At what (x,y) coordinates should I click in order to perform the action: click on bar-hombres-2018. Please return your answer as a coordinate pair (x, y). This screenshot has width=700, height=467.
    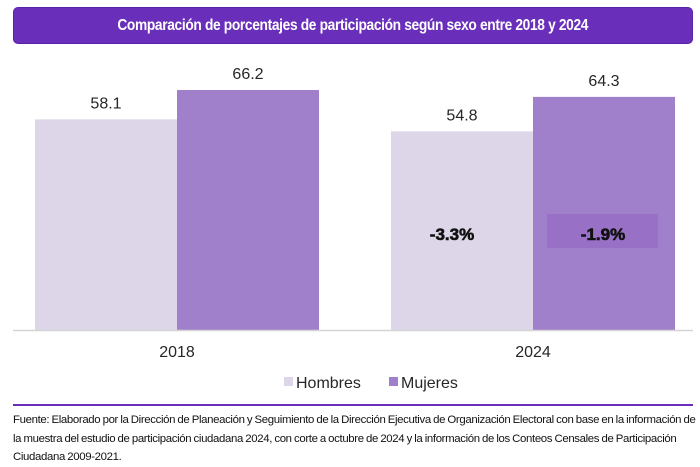
    Looking at the image, I should click on (106, 224).